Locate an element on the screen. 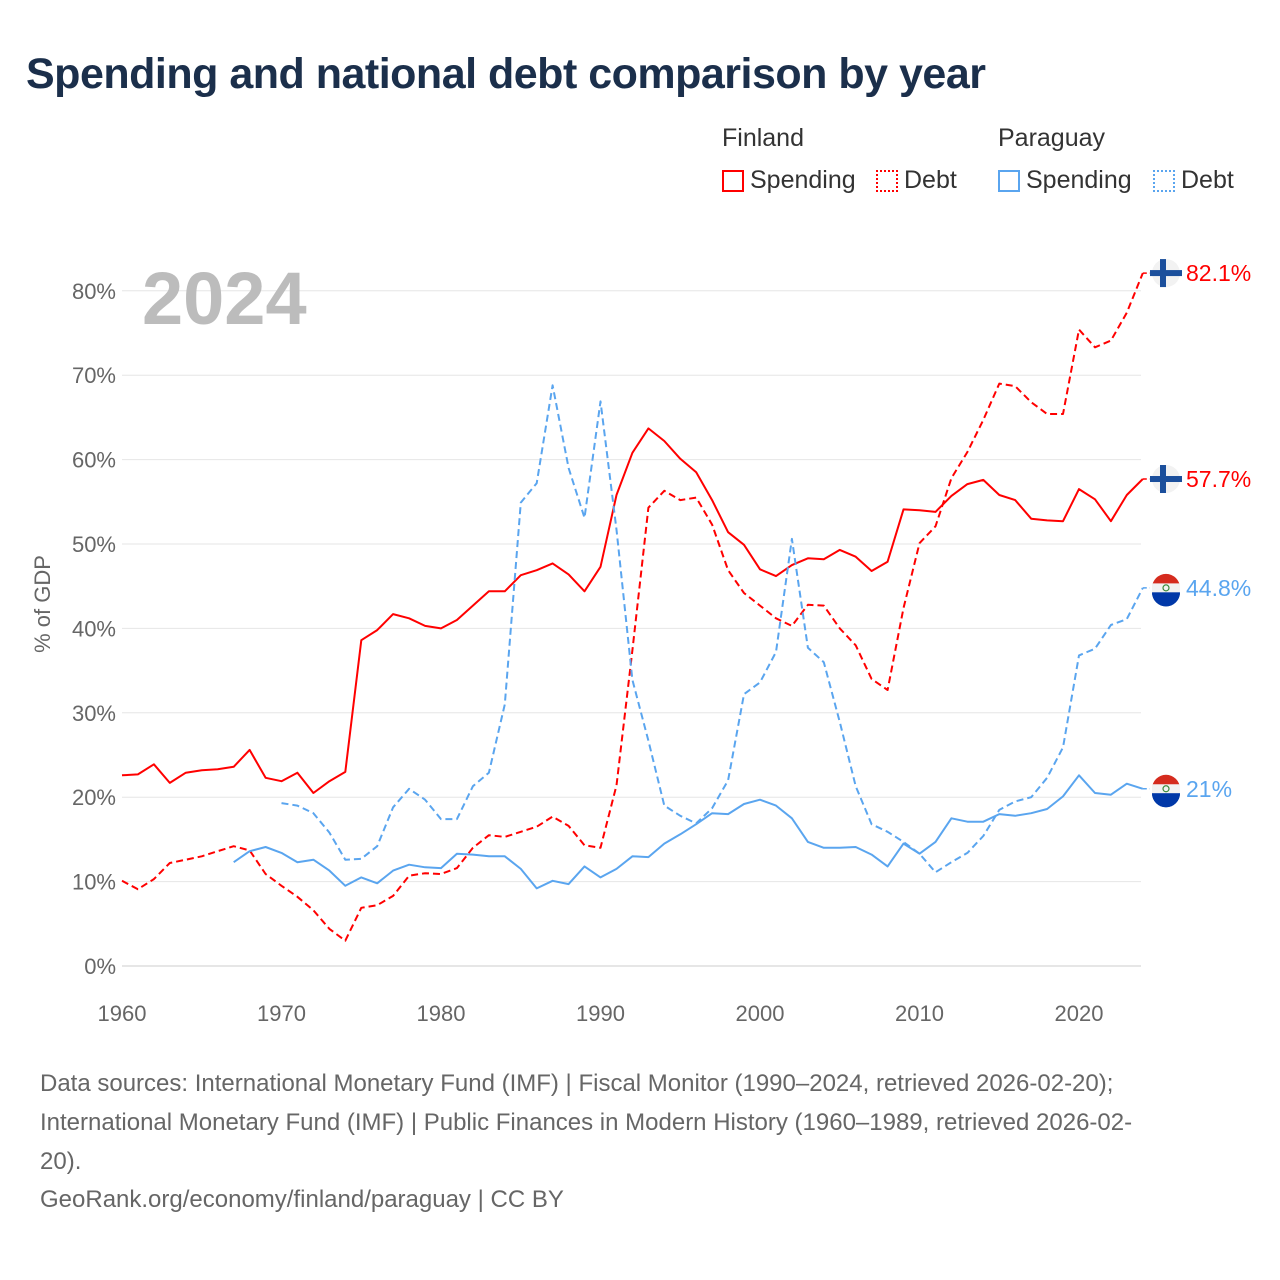 This screenshot has width=1280, height=1280. y-tick-label: 80% is located at coordinates (94, 291).